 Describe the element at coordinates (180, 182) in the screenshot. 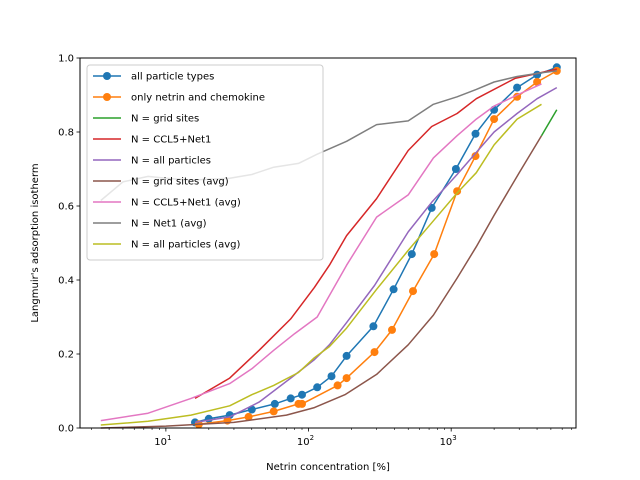

I see `legend-label: N = grid sites (avg)` at that location.